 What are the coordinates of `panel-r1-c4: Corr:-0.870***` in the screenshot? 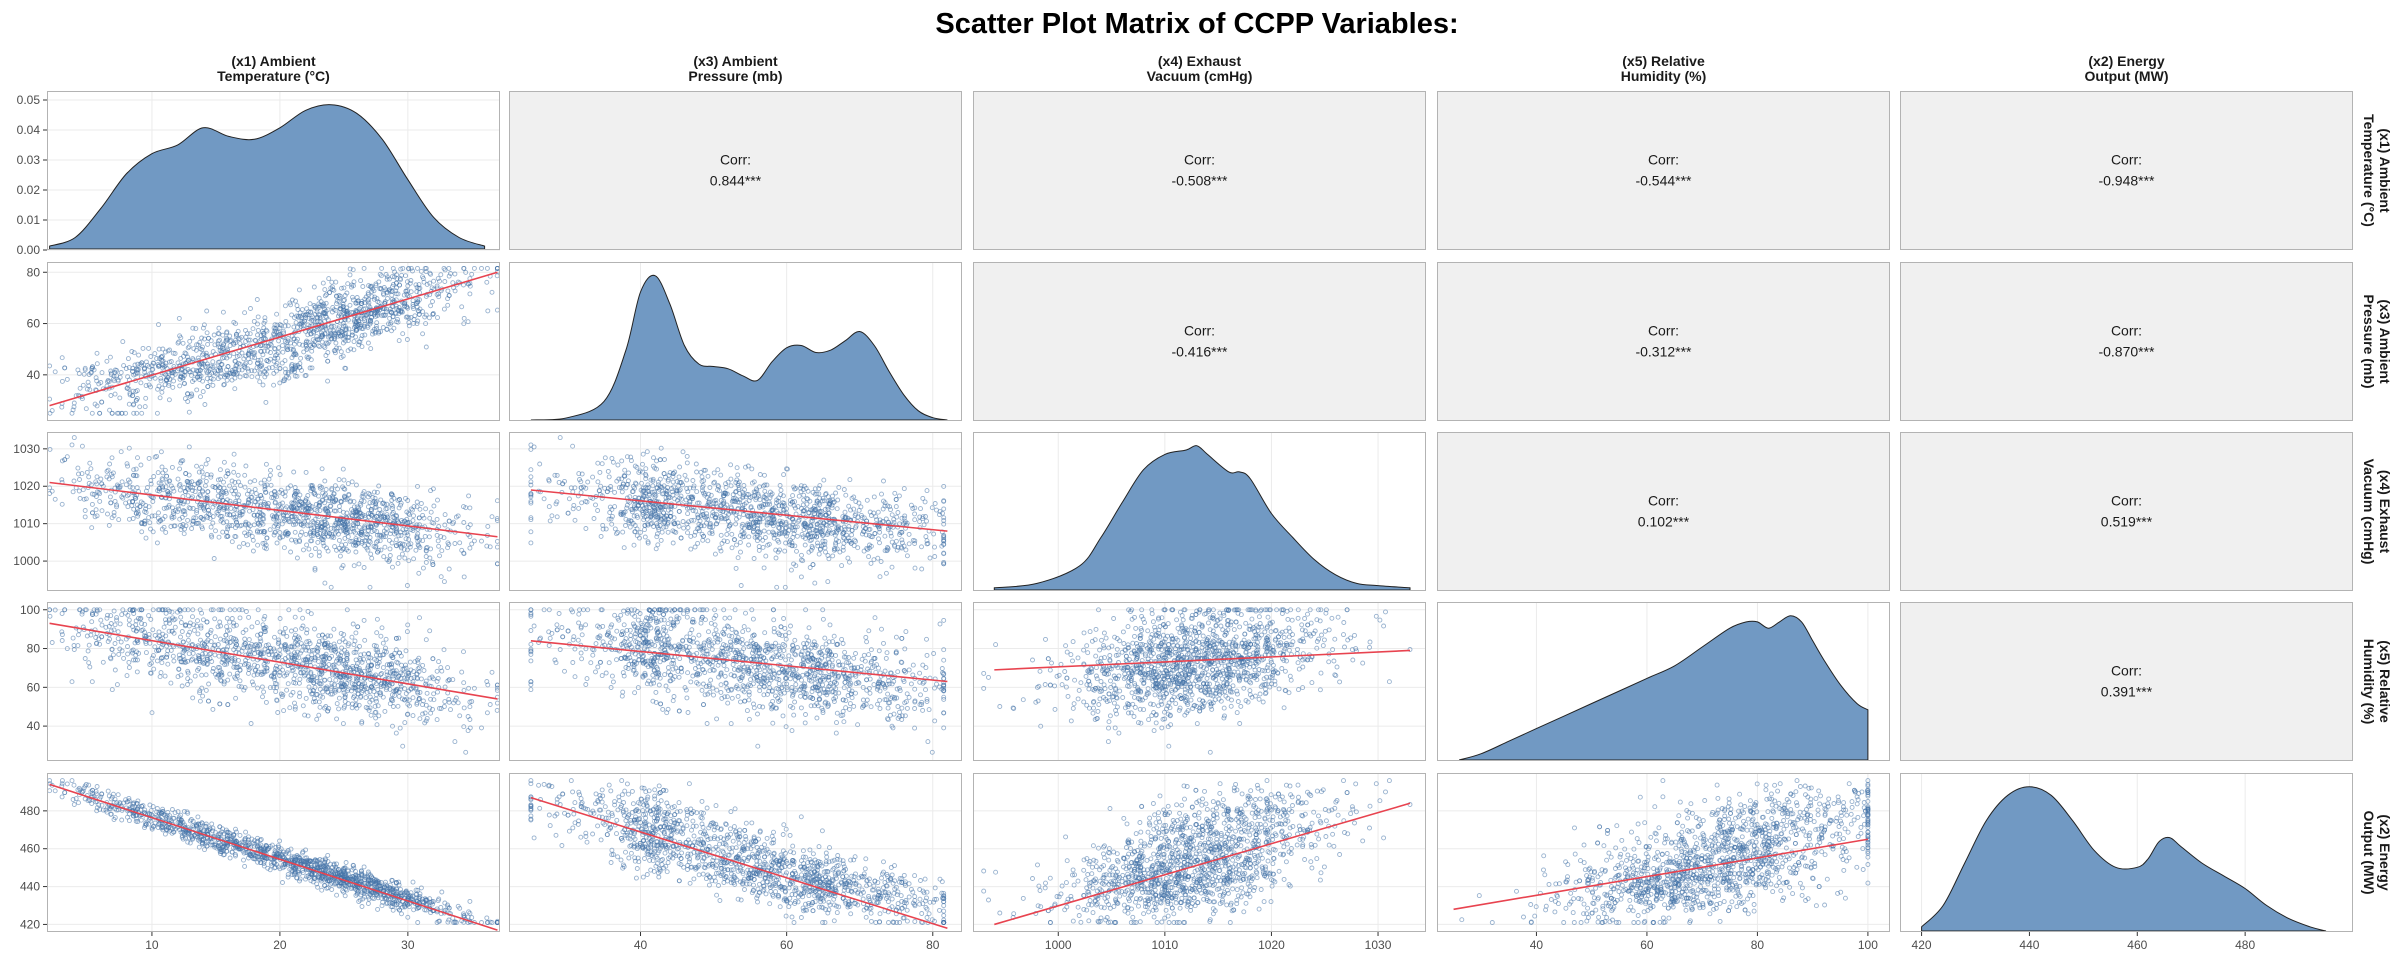 It's located at (2126, 341).